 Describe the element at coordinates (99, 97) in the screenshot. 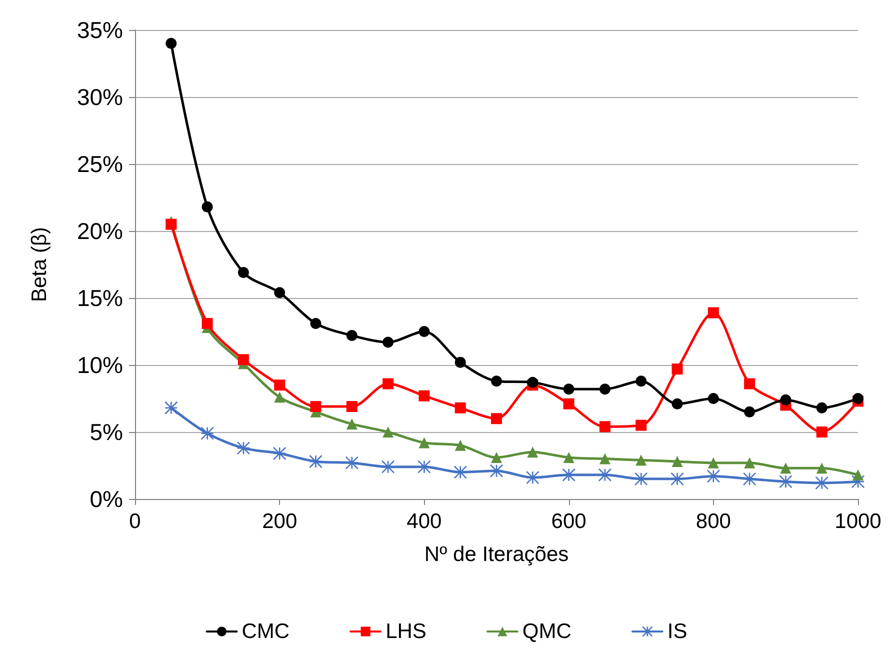

I see `y-tick-label: 30%` at that location.